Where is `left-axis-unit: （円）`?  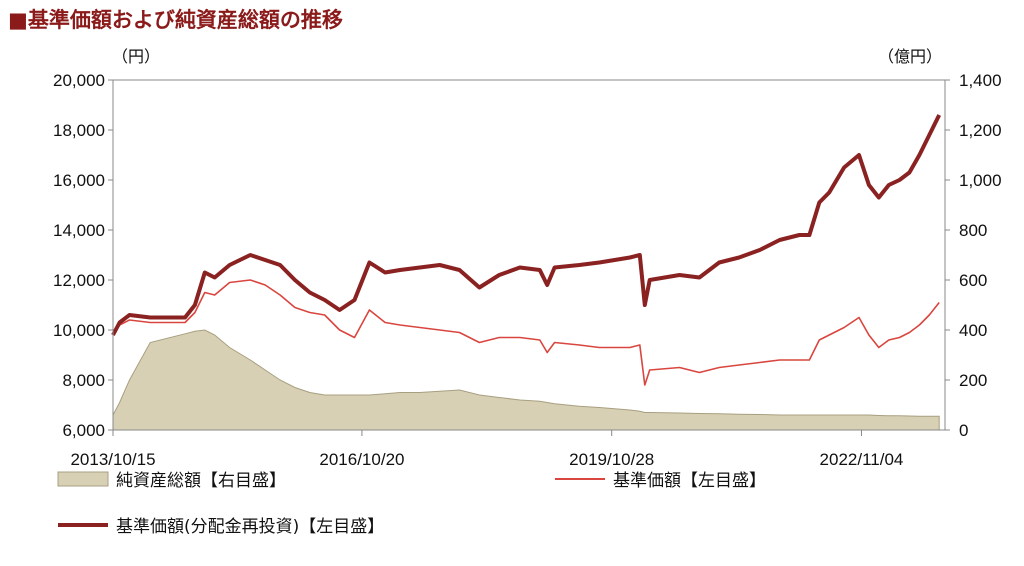
left-axis-unit: （円） is located at coordinates (136, 56).